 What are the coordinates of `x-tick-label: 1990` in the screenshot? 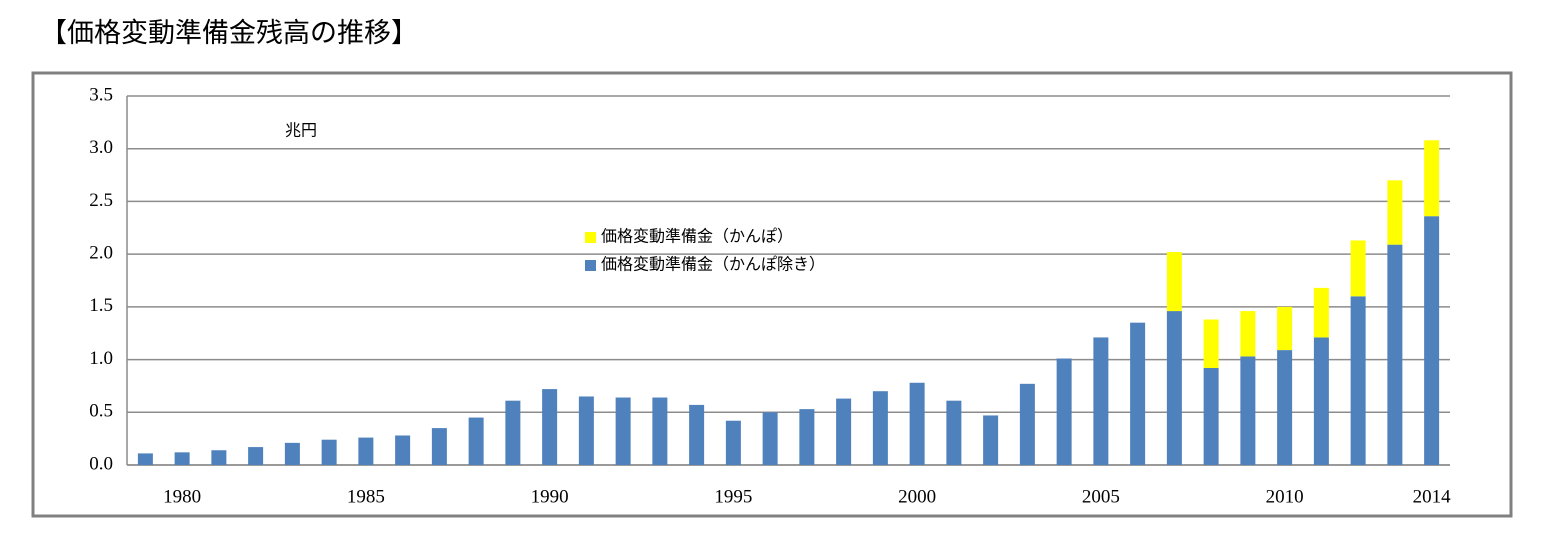 It's located at (550, 496).